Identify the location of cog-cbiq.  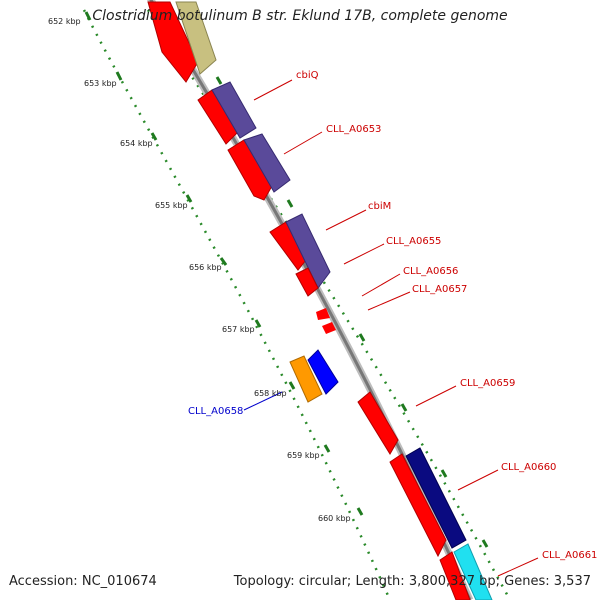
(234, 110).